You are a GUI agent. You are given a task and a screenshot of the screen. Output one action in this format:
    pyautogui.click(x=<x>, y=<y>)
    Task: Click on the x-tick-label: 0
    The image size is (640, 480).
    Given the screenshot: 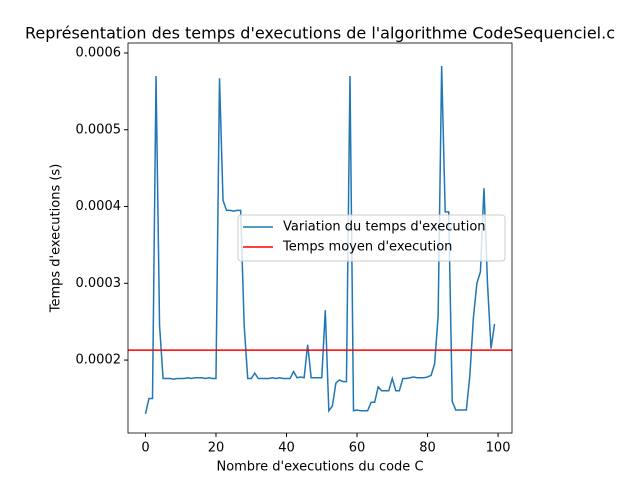 What is the action you would take?
    pyautogui.click(x=145, y=448)
    